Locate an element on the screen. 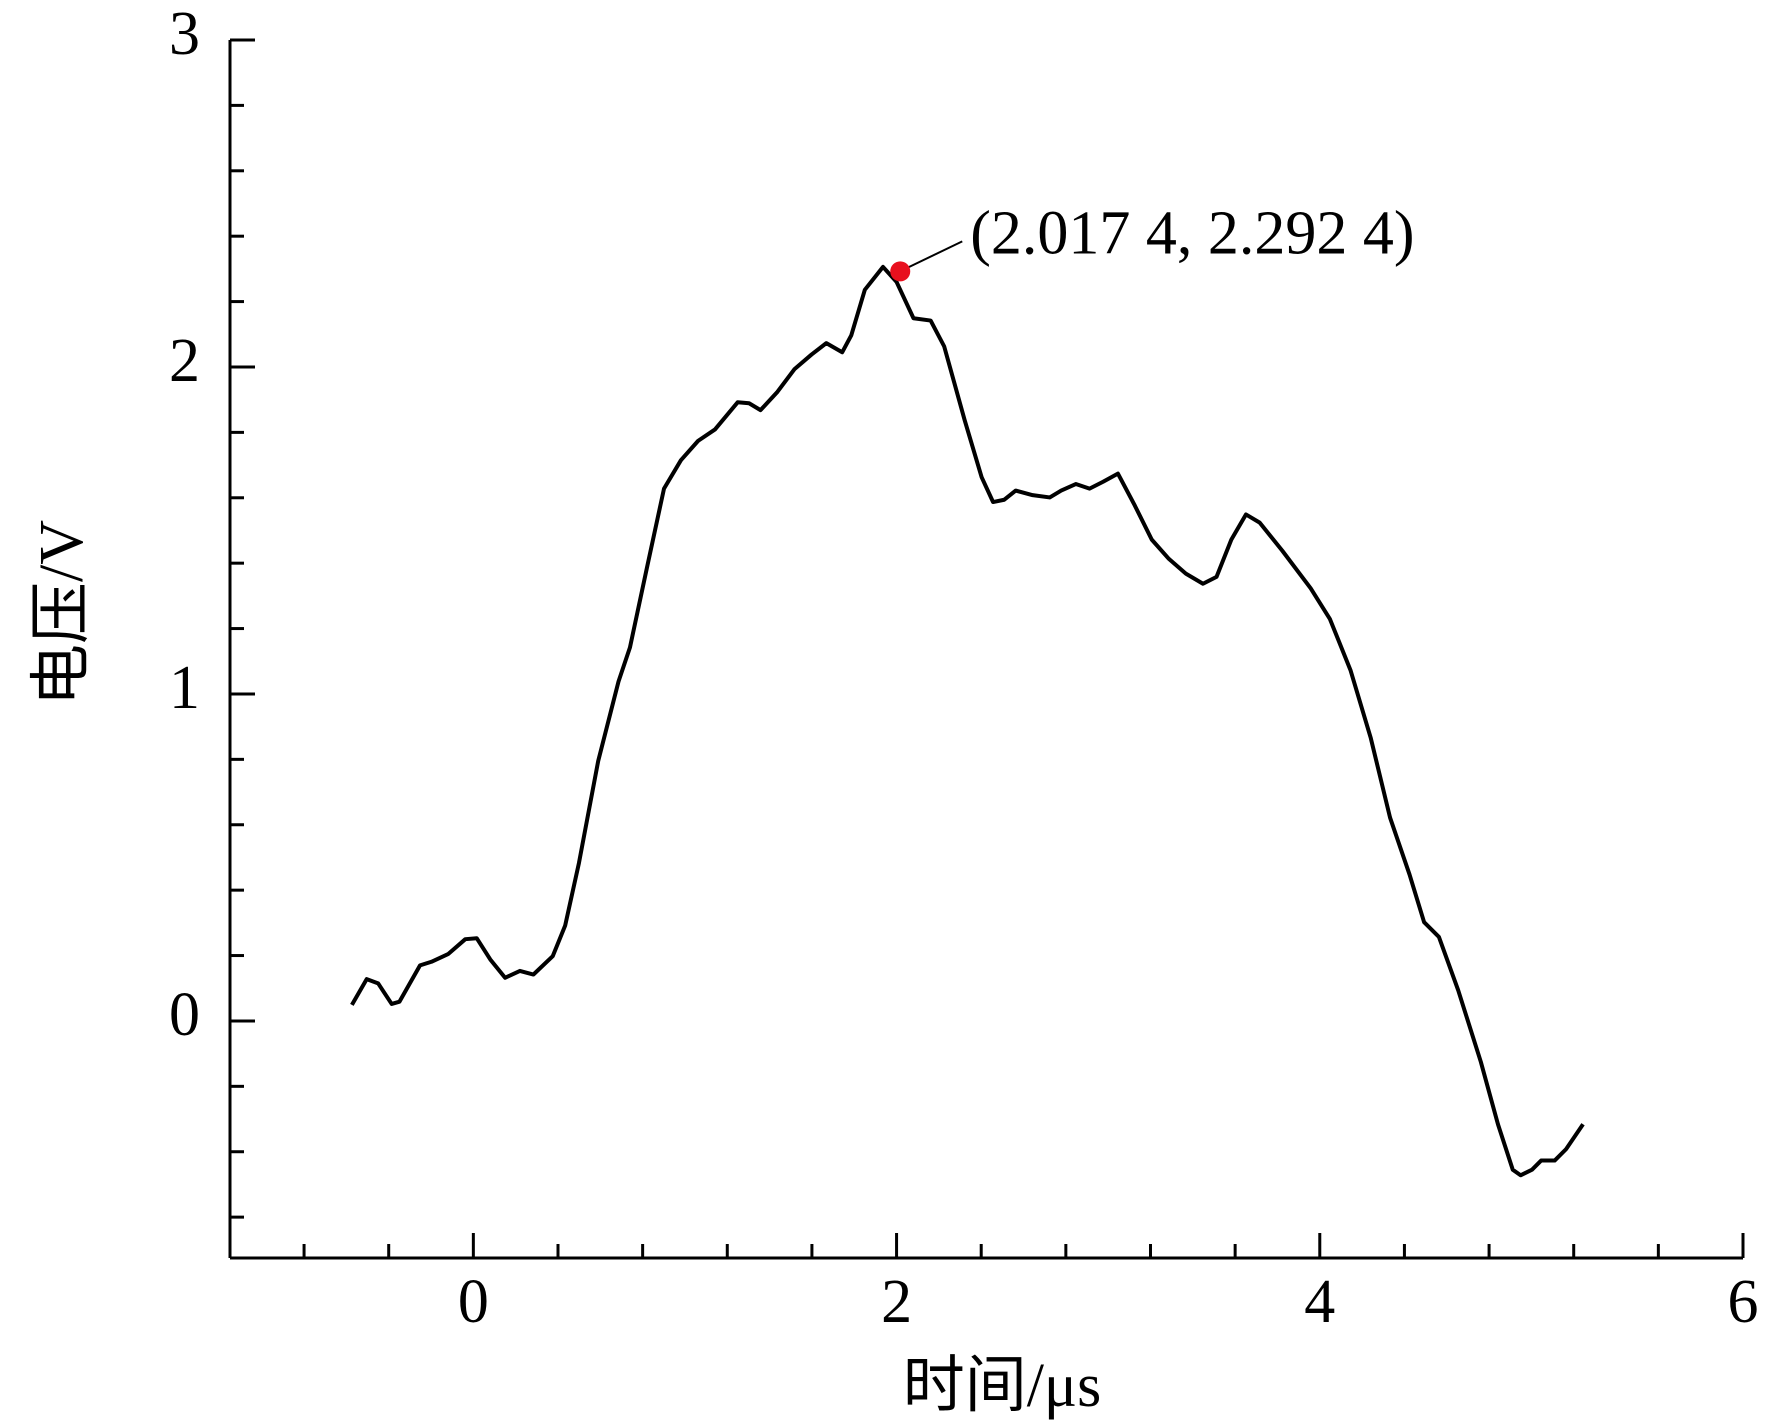 This screenshot has height=1426, width=1771. x-tick-label: 0 is located at coordinates (473, 1302).